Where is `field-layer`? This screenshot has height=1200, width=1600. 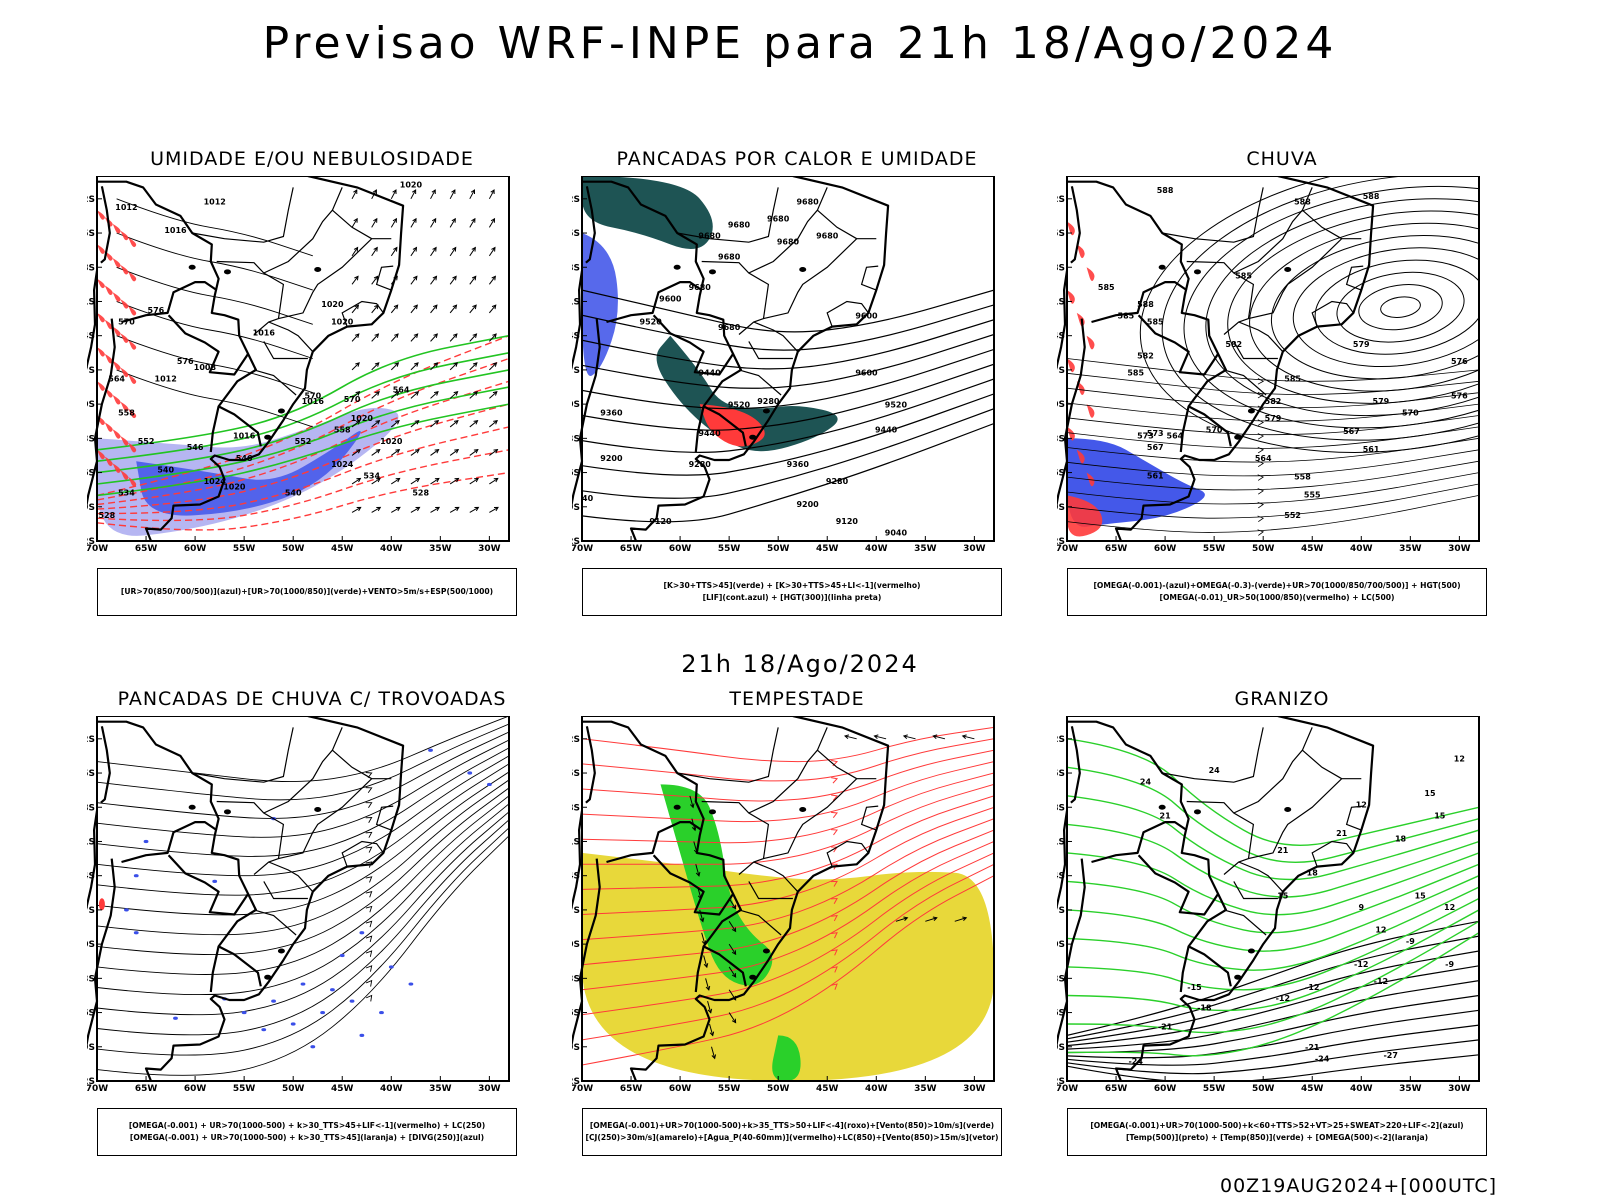
field-layer is located at coordinates (788, 903).